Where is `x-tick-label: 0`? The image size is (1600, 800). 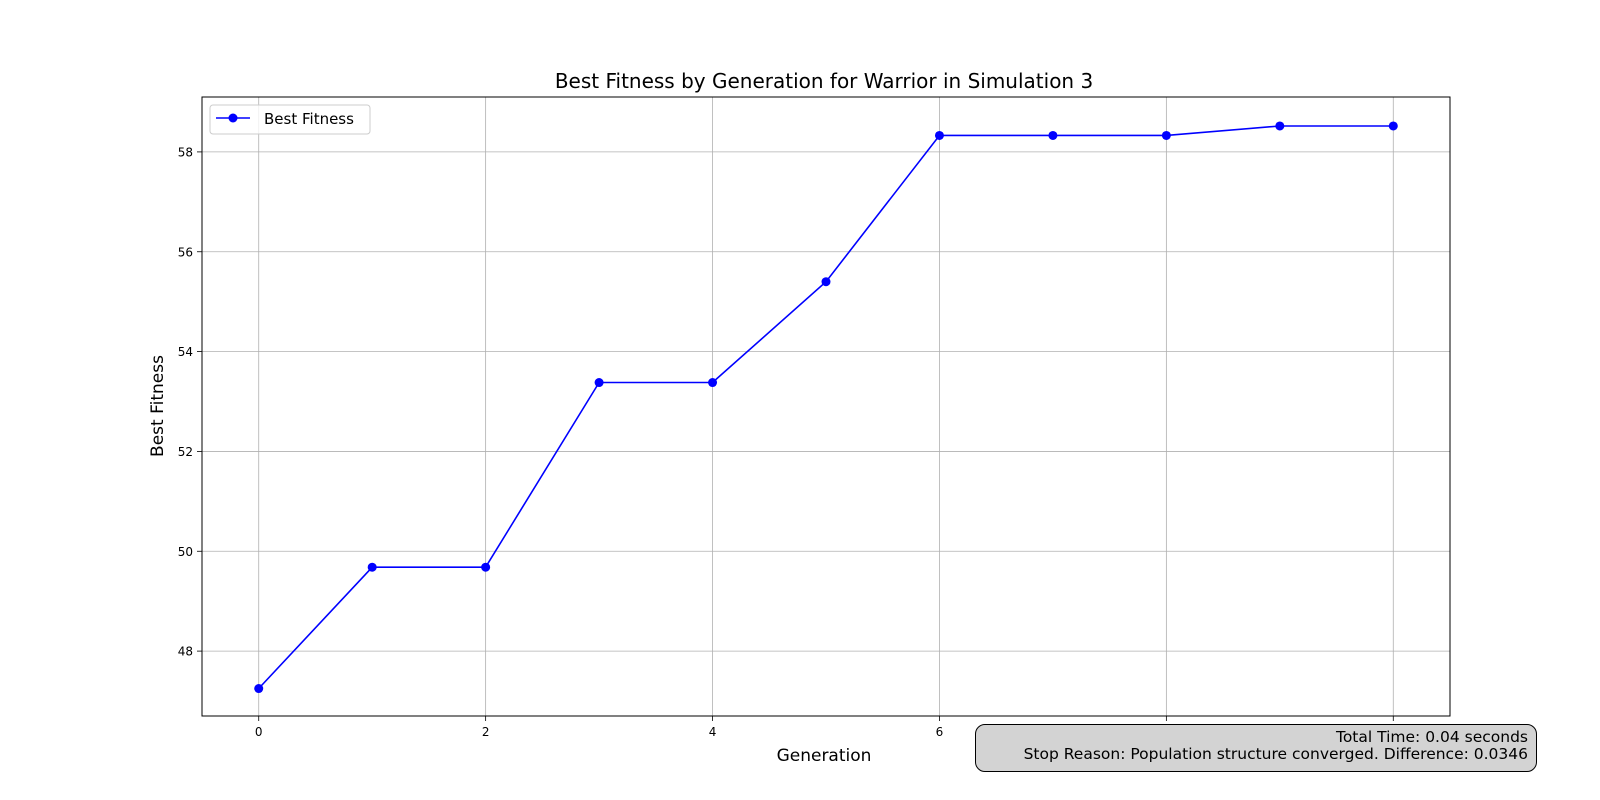
x-tick-label: 0 is located at coordinates (259, 732).